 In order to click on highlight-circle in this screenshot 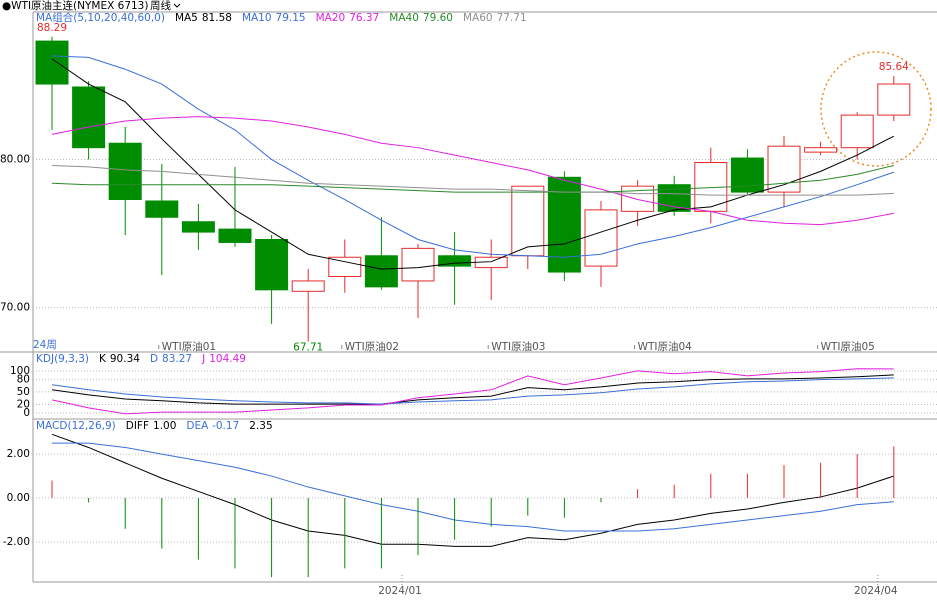, I will do `click(876, 109)`.